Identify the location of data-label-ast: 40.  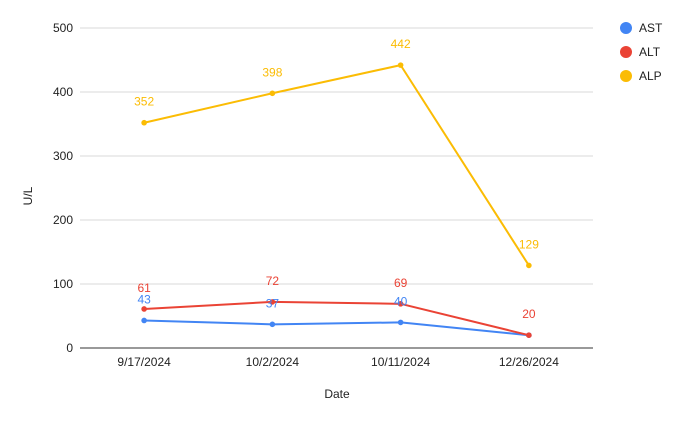
(401, 301).